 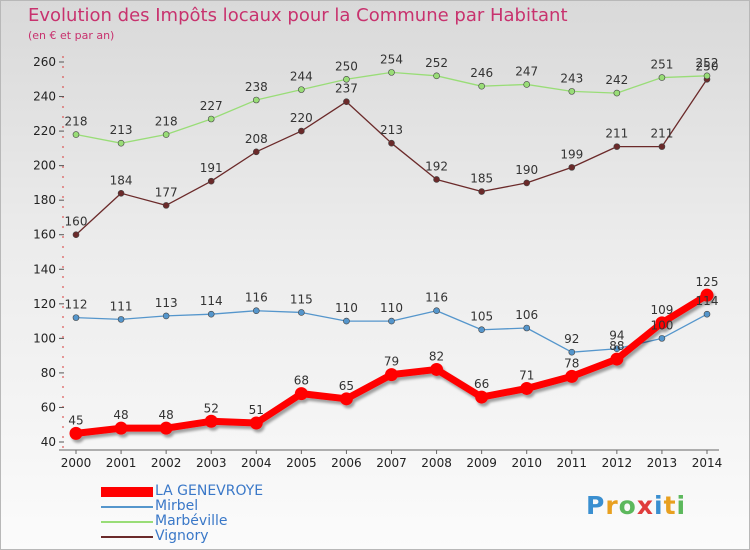 What do you see at coordinates (526, 71) in the screenshot?
I see `data-label: 247` at bounding box center [526, 71].